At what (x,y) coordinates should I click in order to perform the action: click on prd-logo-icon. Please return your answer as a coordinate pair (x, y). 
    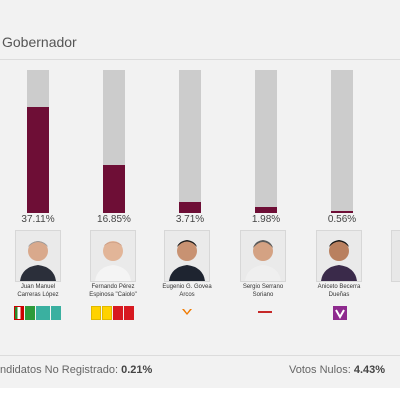
    Looking at the image, I should click on (96, 313).